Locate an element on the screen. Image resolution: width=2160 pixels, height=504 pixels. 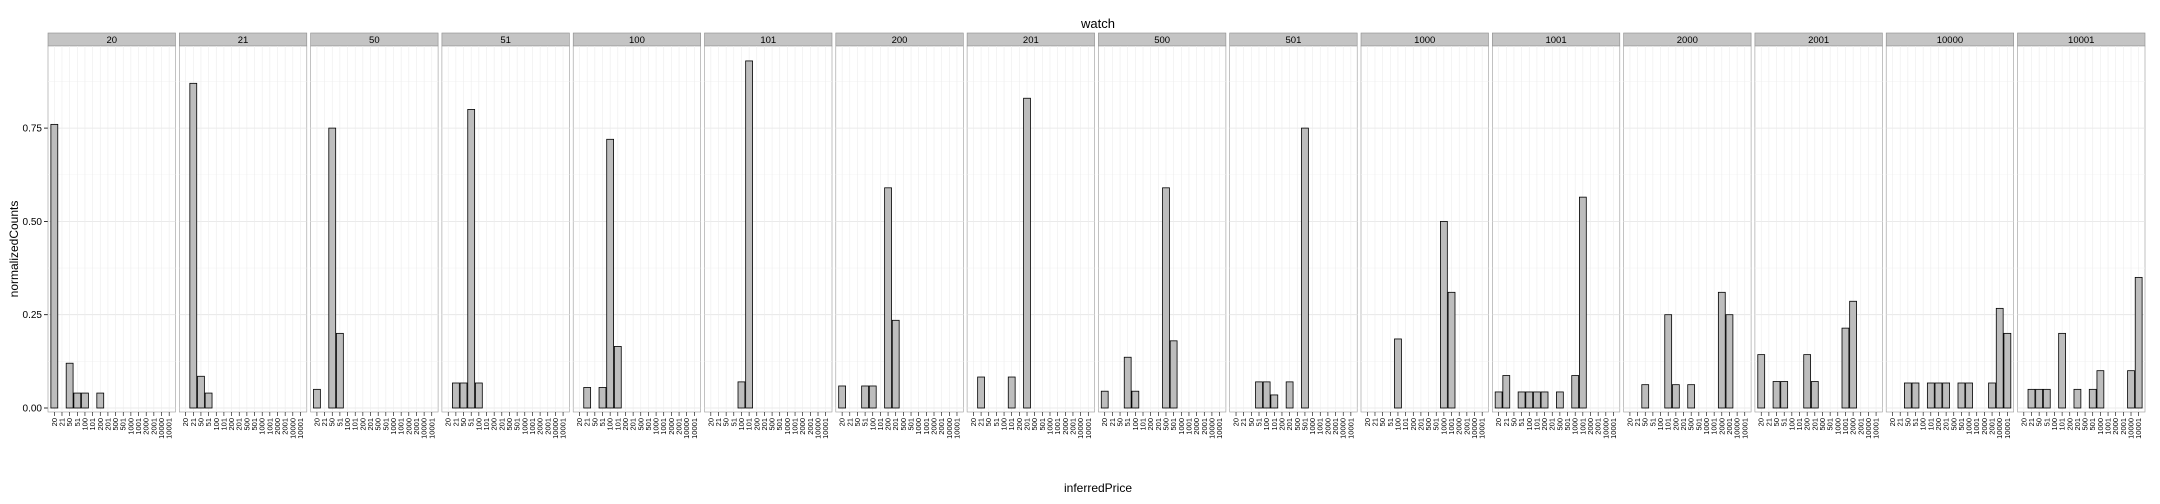
facet-strip-label: 10000 is located at coordinates (1950, 40).